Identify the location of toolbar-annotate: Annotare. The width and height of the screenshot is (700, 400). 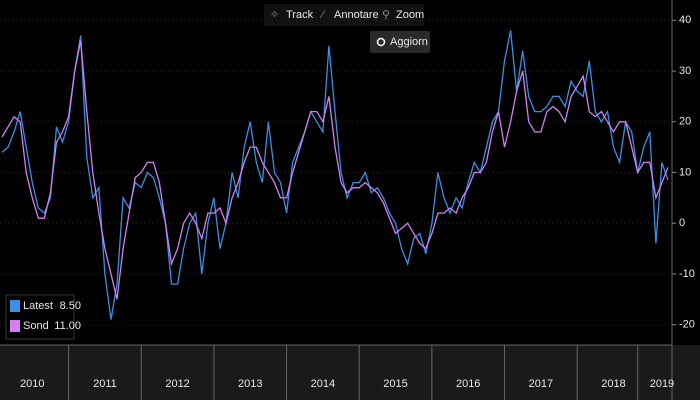
(356, 15).